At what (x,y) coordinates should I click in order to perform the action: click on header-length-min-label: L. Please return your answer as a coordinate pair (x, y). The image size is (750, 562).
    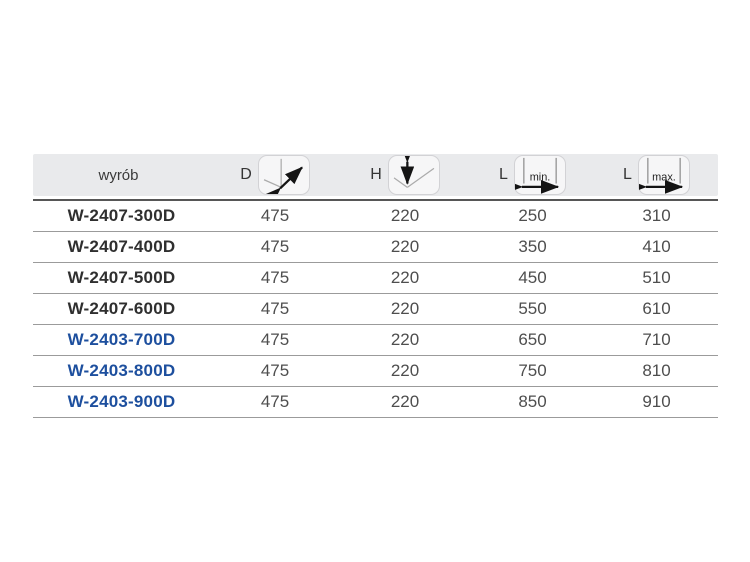
    Looking at the image, I should click on (503, 174).